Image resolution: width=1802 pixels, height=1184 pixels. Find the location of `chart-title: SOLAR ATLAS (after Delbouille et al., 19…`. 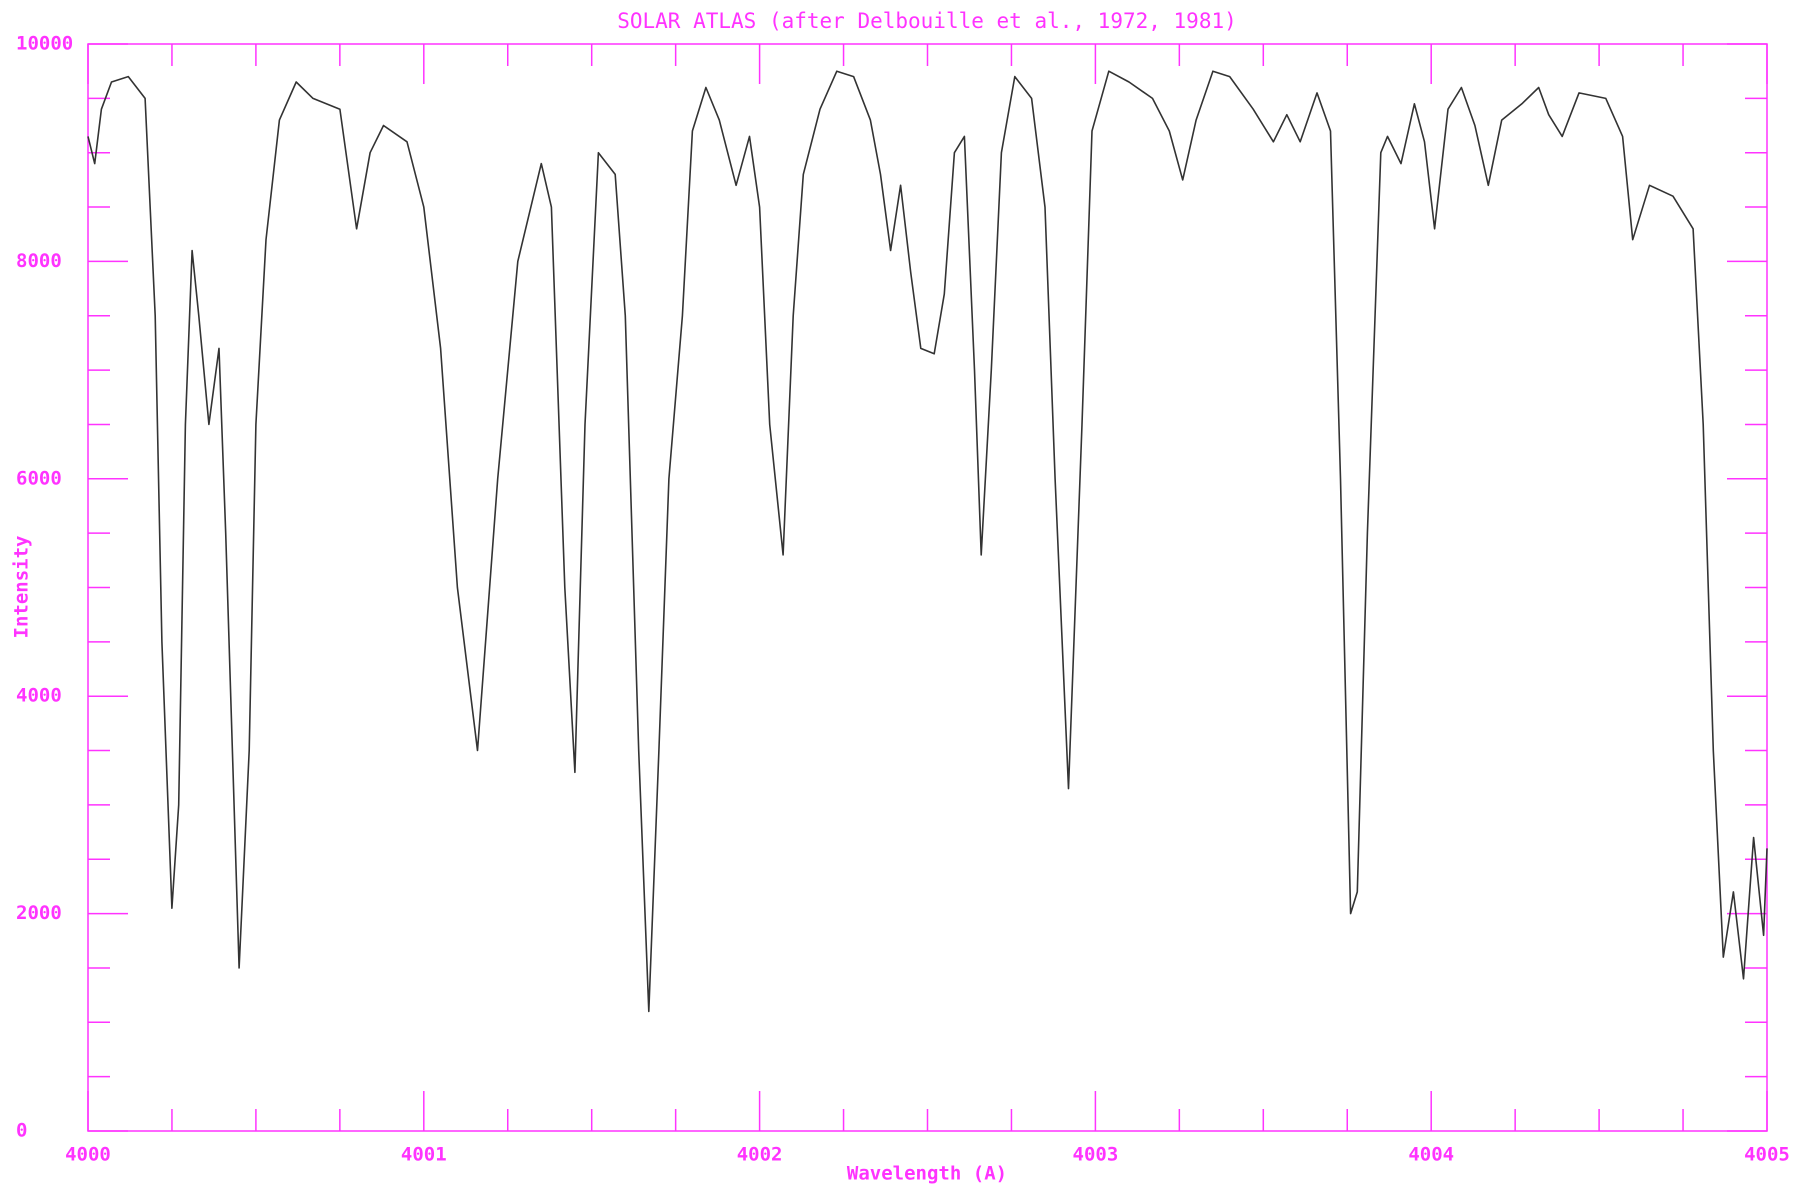

chart-title: SOLAR ATLAS (after Delbouille et al., 19… is located at coordinates (927, 21).